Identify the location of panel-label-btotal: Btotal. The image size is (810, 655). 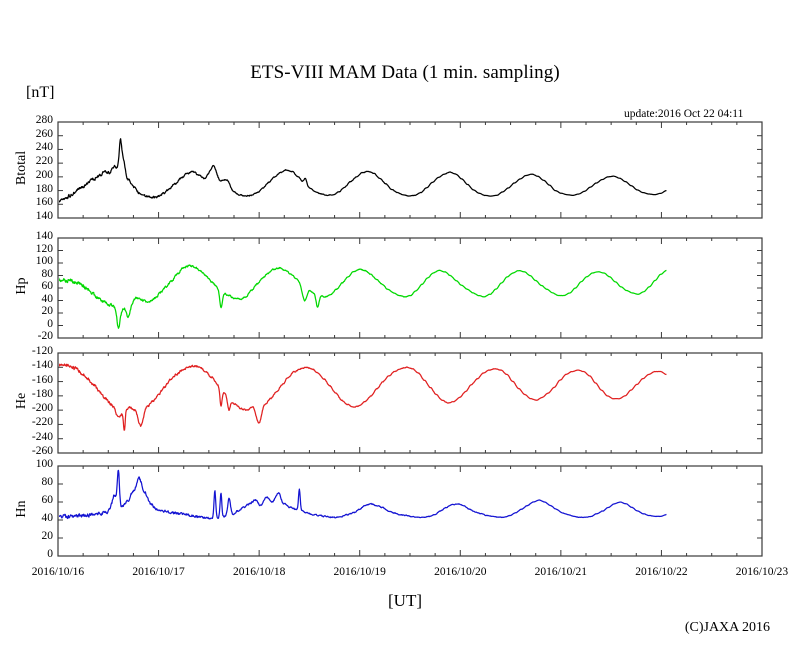
(21, 168).